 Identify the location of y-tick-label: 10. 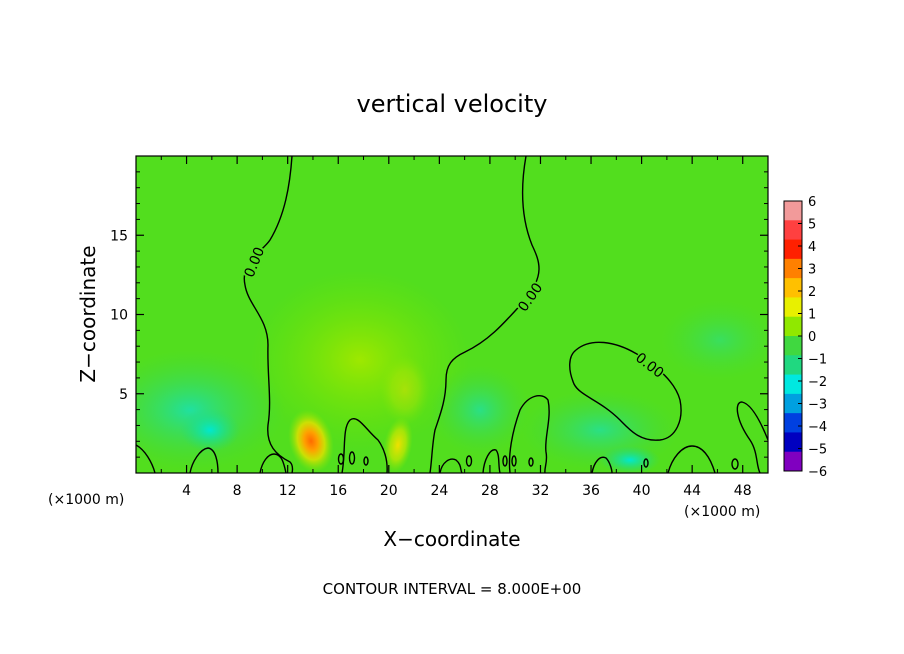
(119, 316).